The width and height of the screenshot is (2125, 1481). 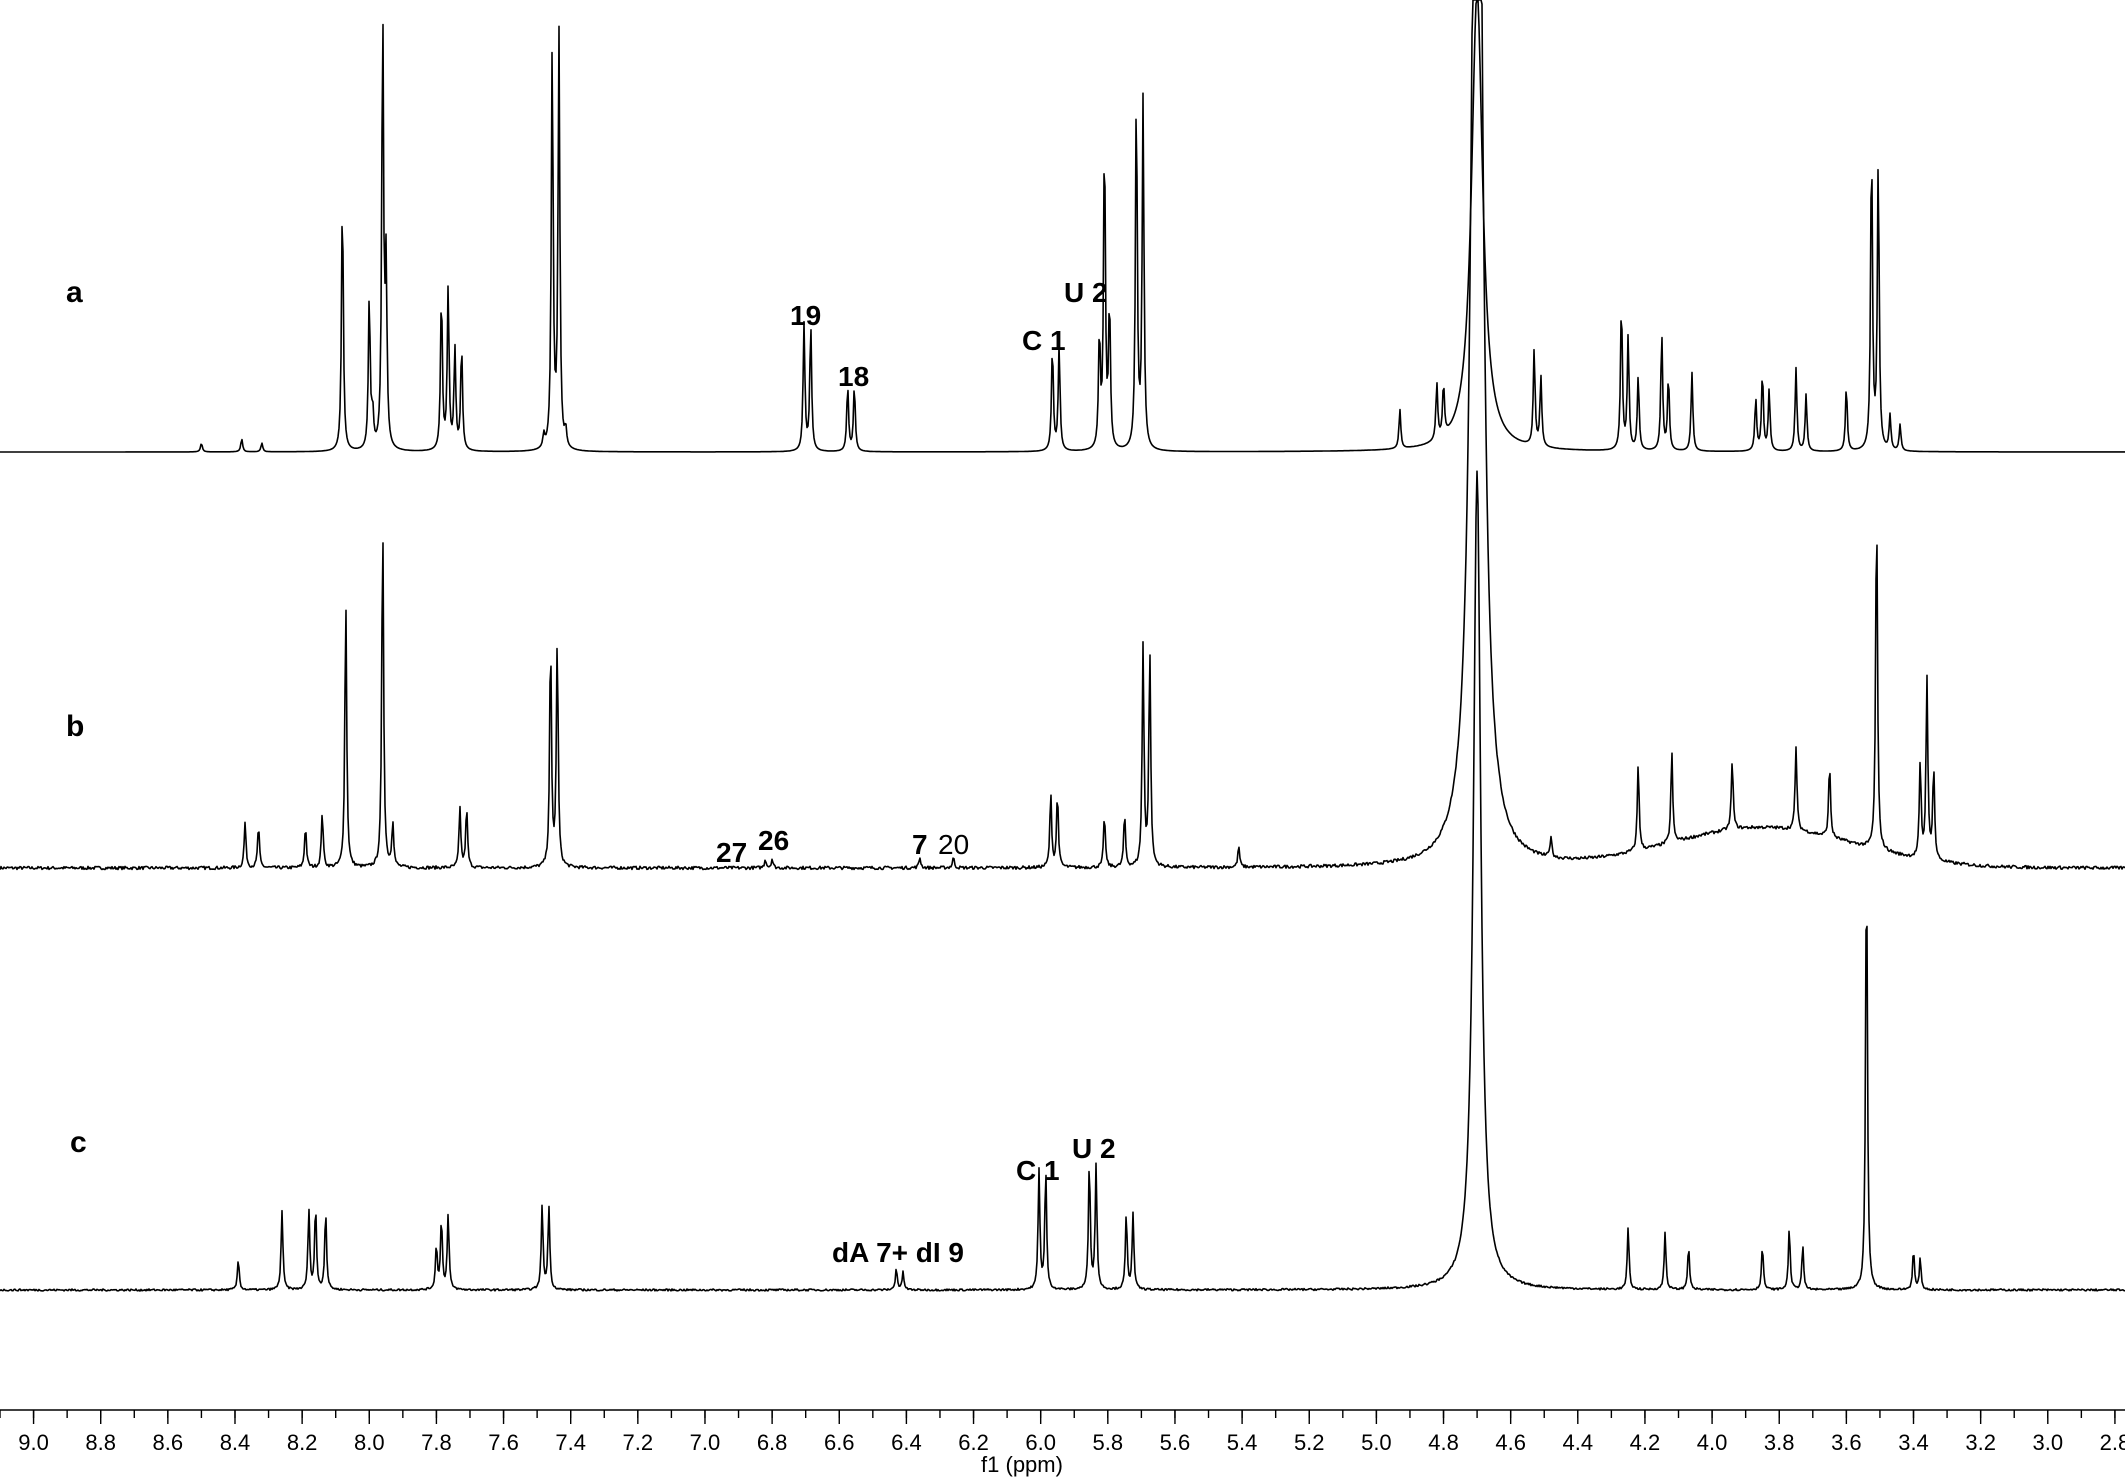 I want to click on x-tick-label: 3.2, so click(x=1980, y=1442).